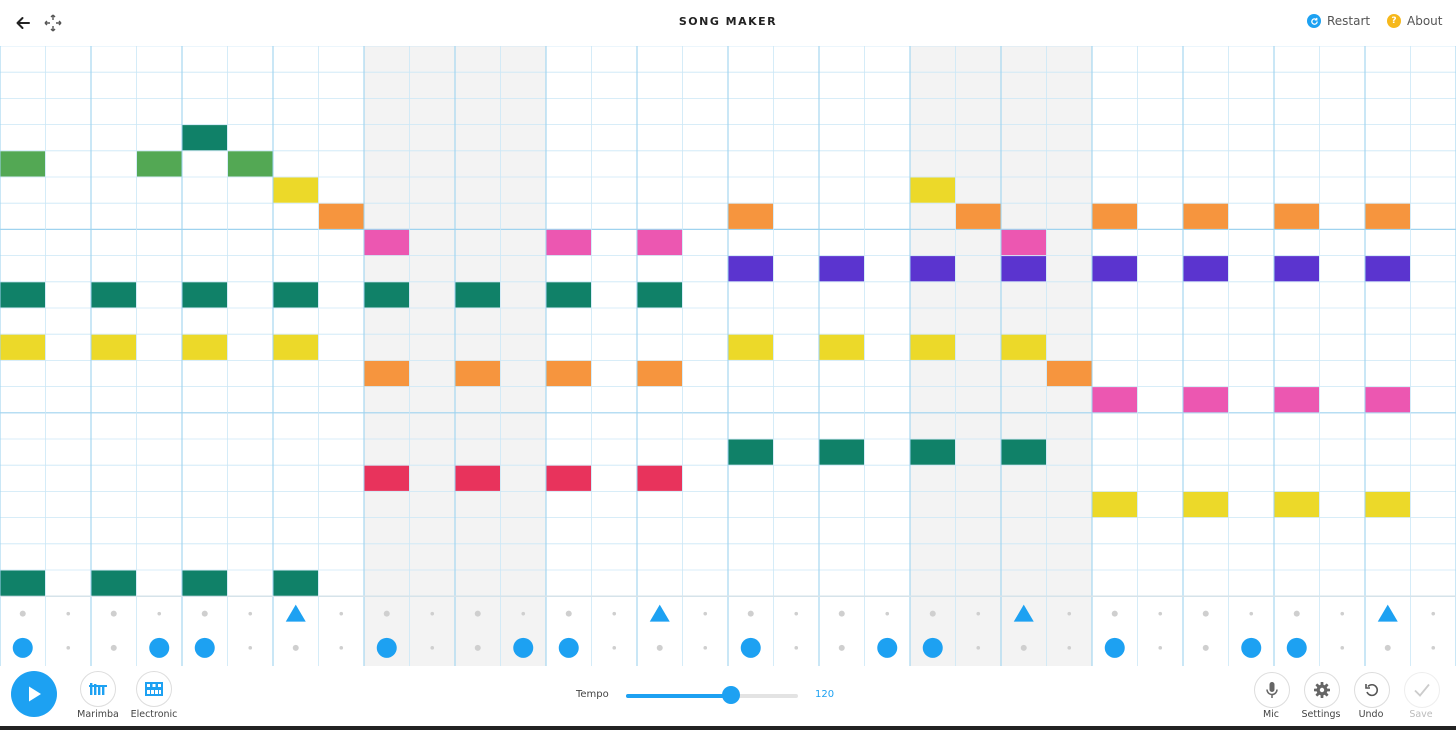 This screenshot has width=1456, height=730. What do you see at coordinates (154, 689) in the screenshot?
I see `electronic-button` at bounding box center [154, 689].